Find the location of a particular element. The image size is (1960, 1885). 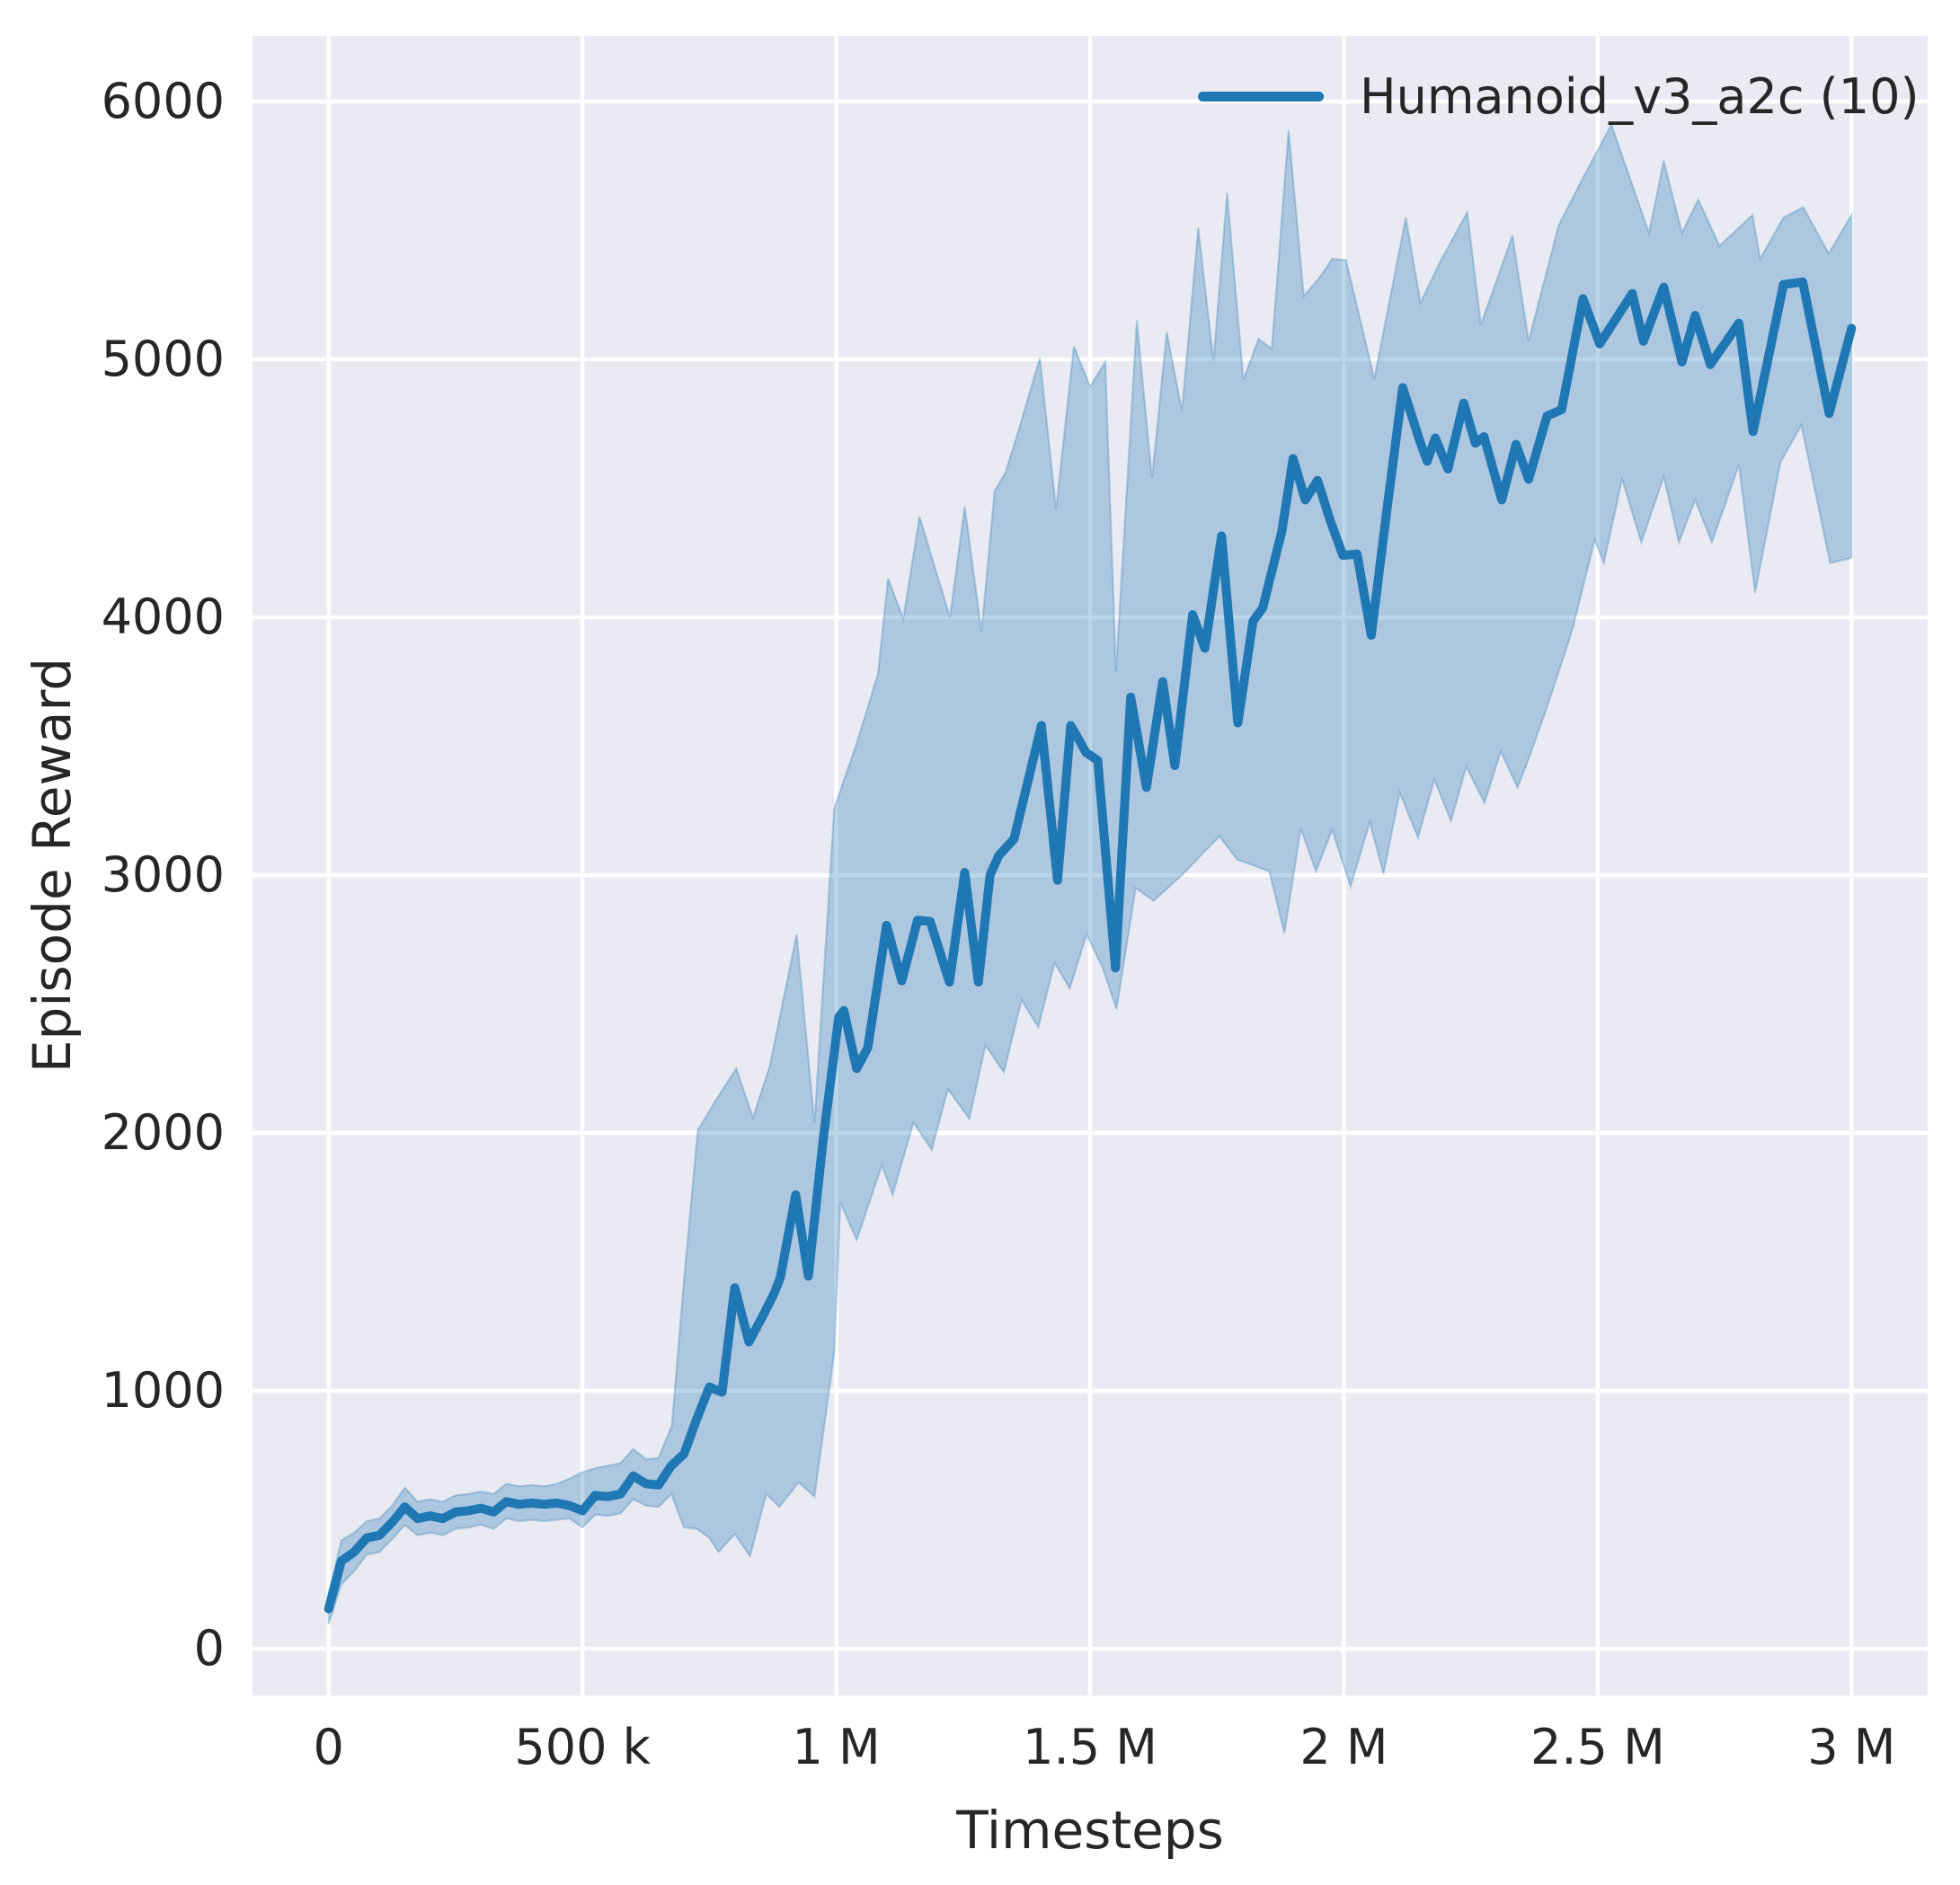

y-axis-label: Episode Reward is located at coordinates (53, 865).